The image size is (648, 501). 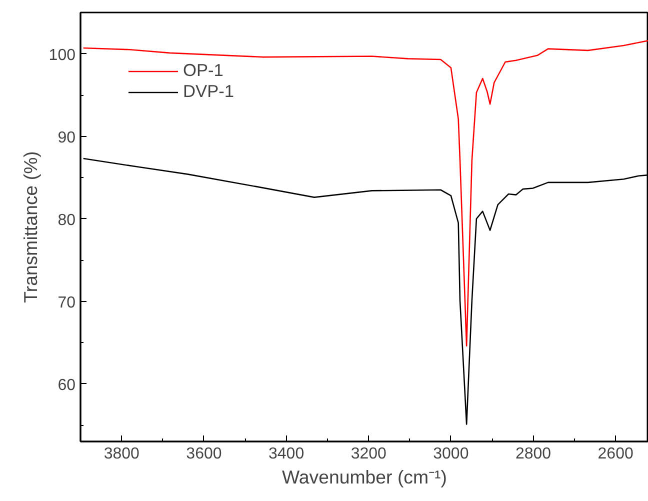 I want to click on x-tick-label: 3400, so click(x=286, y=454).